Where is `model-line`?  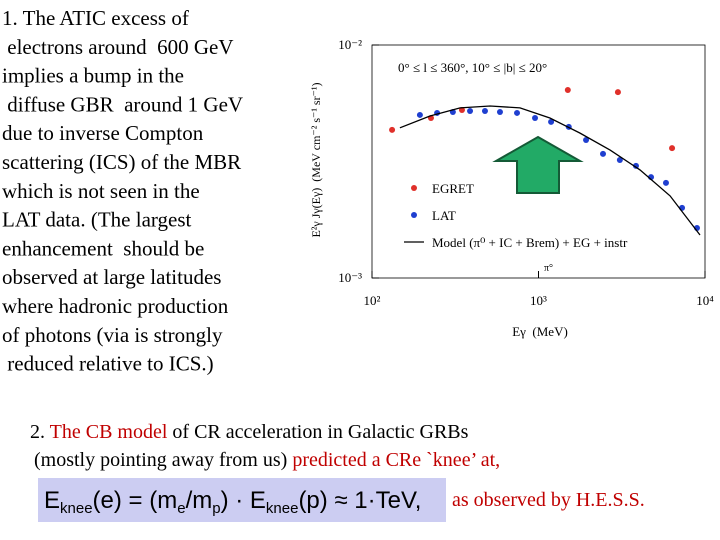 model-line is located at coordinates (550, 170).